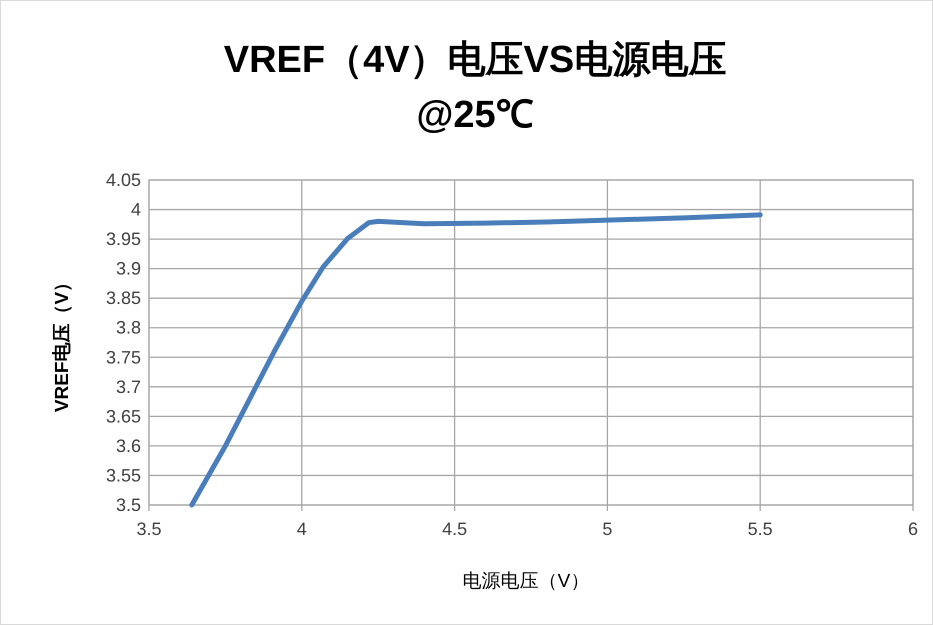  What do you see at coordinates (455, 529) in the screenshot?
I see `x-tick-label: 4.5` at bounding box center [455, 529].